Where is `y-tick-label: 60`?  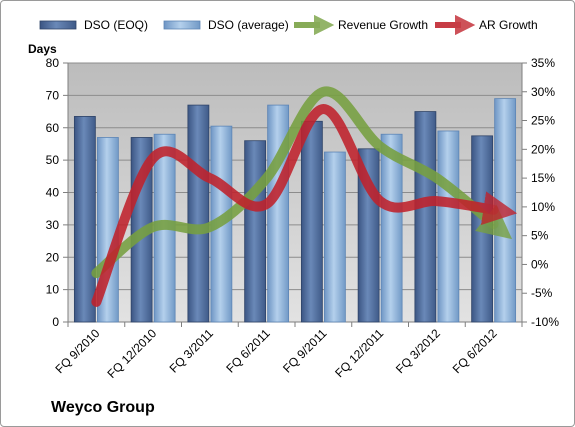 y-tick-label: 60 is located at coordinates (53, 128).